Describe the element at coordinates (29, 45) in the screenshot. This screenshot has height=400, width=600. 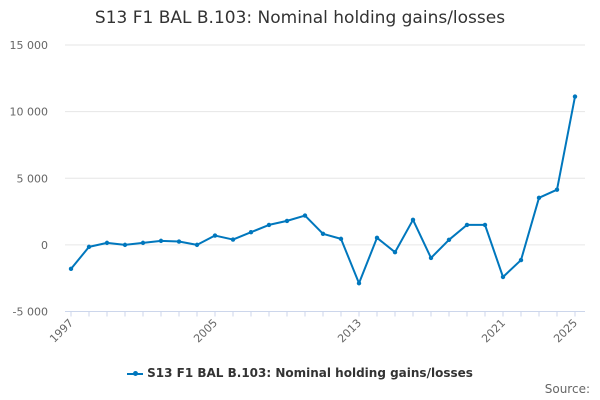
I see `y-tick-label: 15 000` at that location.